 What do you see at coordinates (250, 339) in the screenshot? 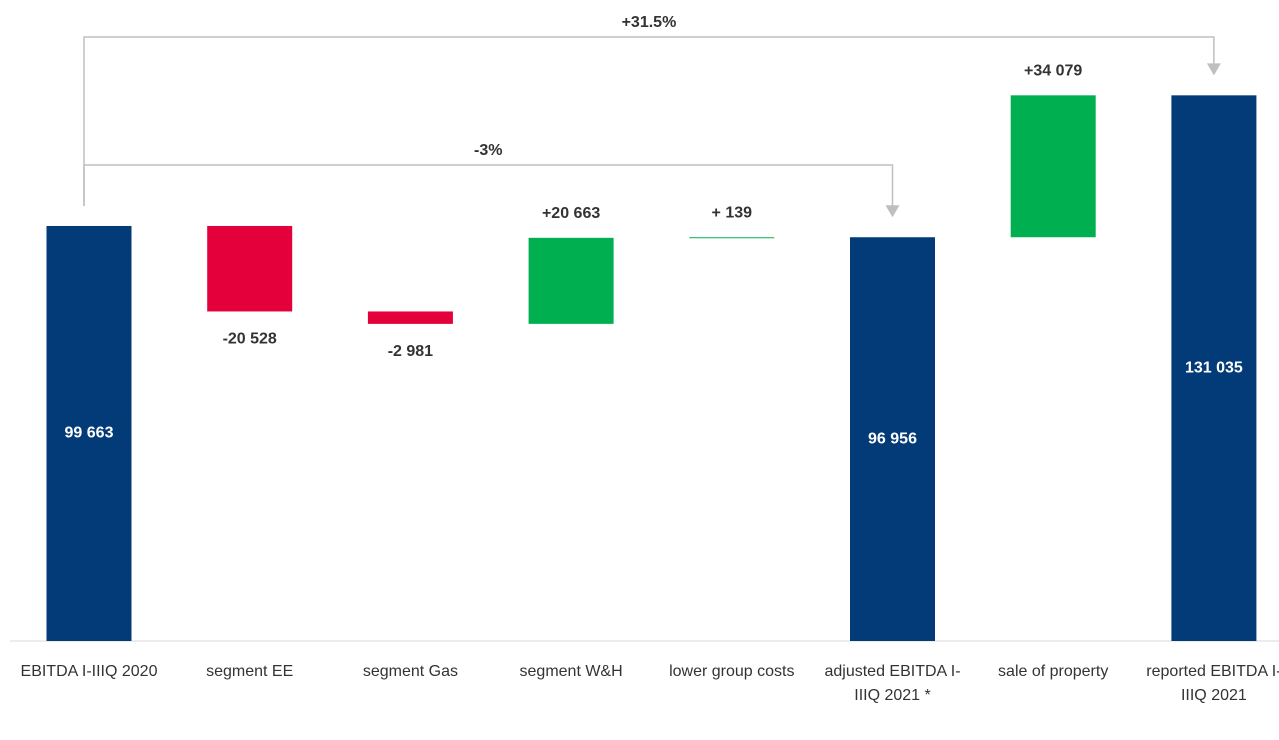
I see `value-label: -20 528` at bounding box center [250, 339].